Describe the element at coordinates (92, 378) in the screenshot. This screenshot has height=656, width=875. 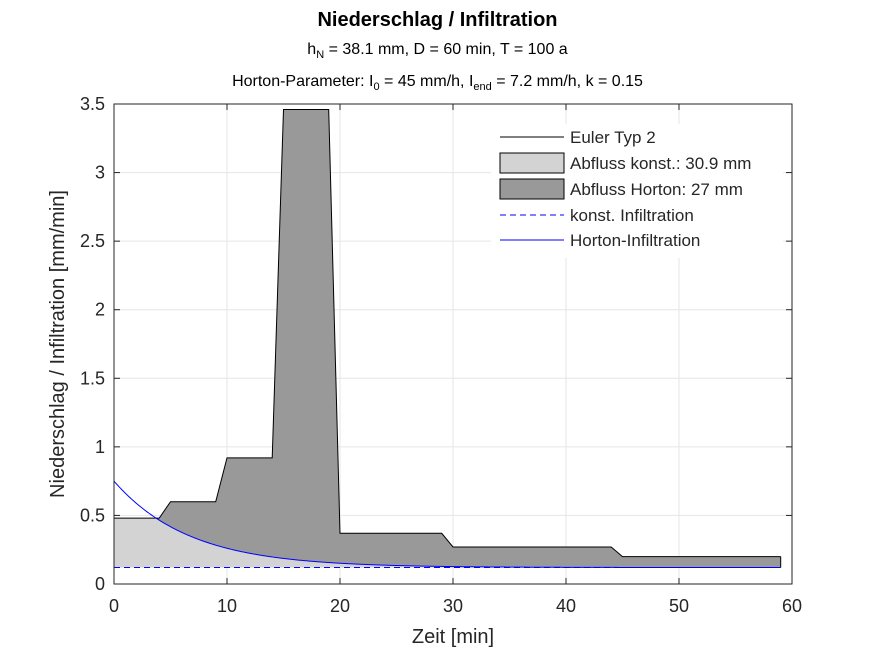
I see `y-tick-label: 1.5` at that location.